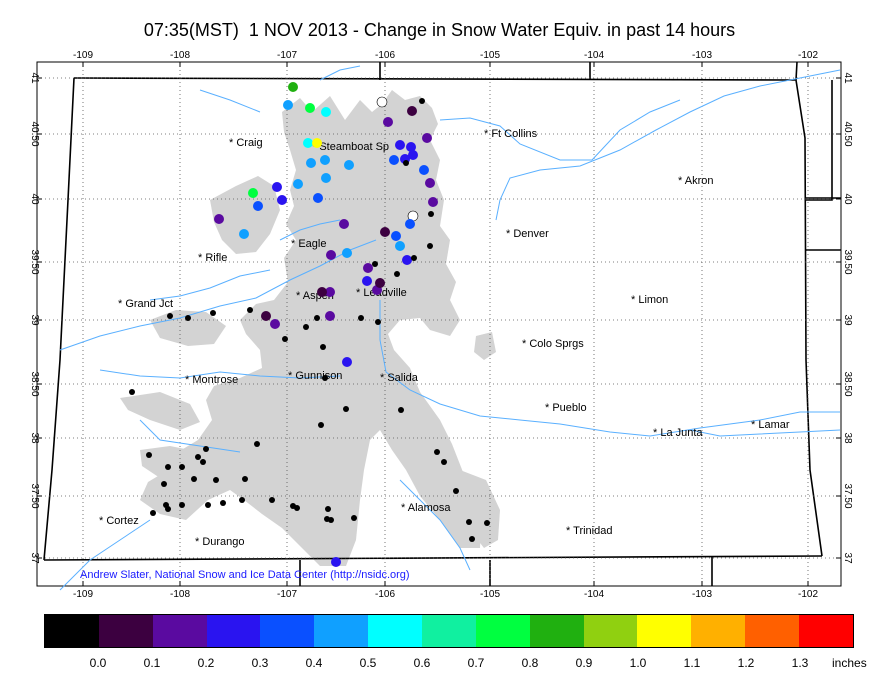  Describe the element at coordinates (211, 380) in the screenshot. I see `city-label: * Montrose` at that location.